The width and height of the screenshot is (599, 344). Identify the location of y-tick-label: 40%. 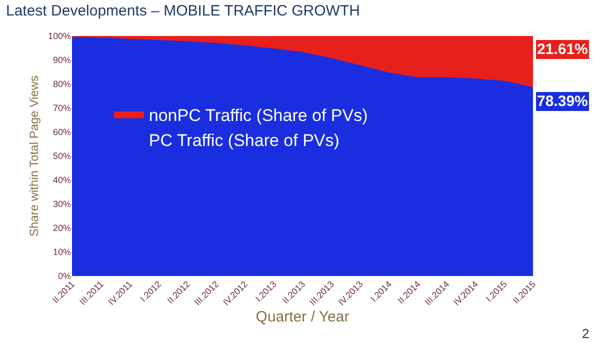
(61, 180).